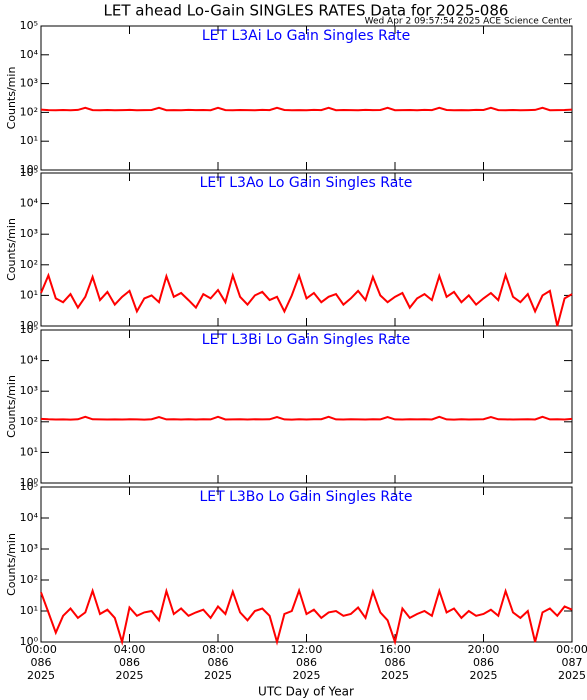 The height and width of the screenshot is (700, 587). What do you see at coordinates (305, 497) in the screenshot?
I see `panel-title: LET L3Bo Lo Gain Singles Rate` at bounding box center [305, 497].